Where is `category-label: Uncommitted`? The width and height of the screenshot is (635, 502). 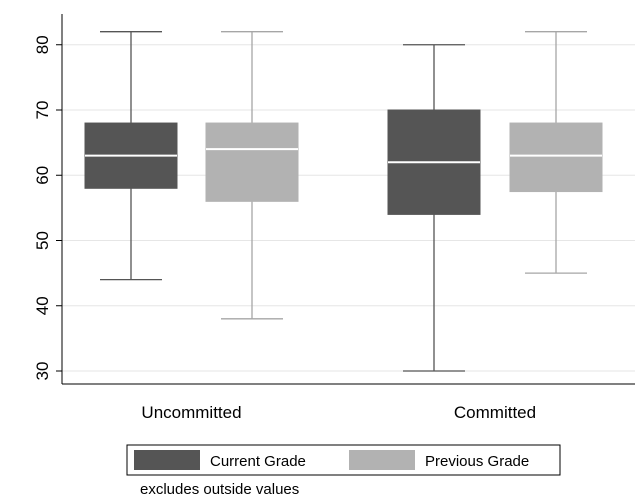
category-label: Uncommitted is located at coordinates (191, 412).